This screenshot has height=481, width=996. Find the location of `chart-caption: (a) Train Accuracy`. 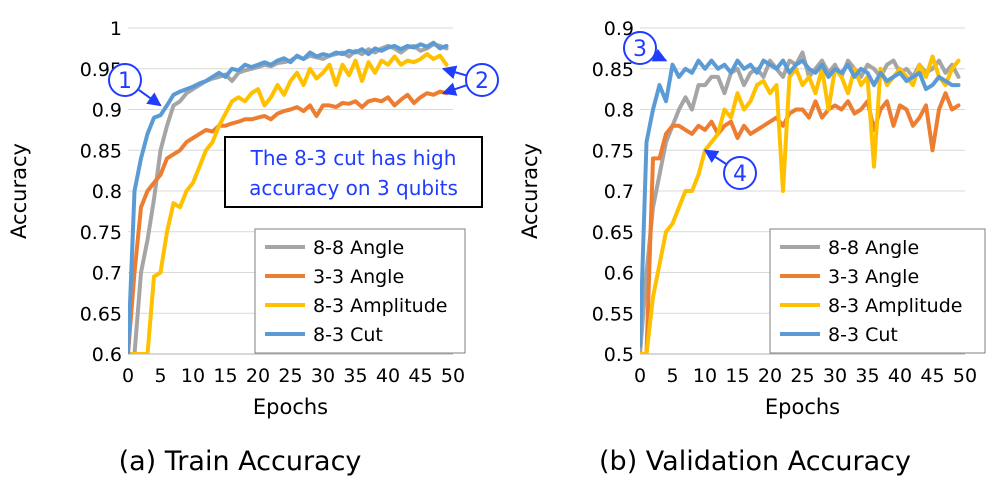

chart-caption: (a) Train Accuracy is located at coordinates (240, 461).